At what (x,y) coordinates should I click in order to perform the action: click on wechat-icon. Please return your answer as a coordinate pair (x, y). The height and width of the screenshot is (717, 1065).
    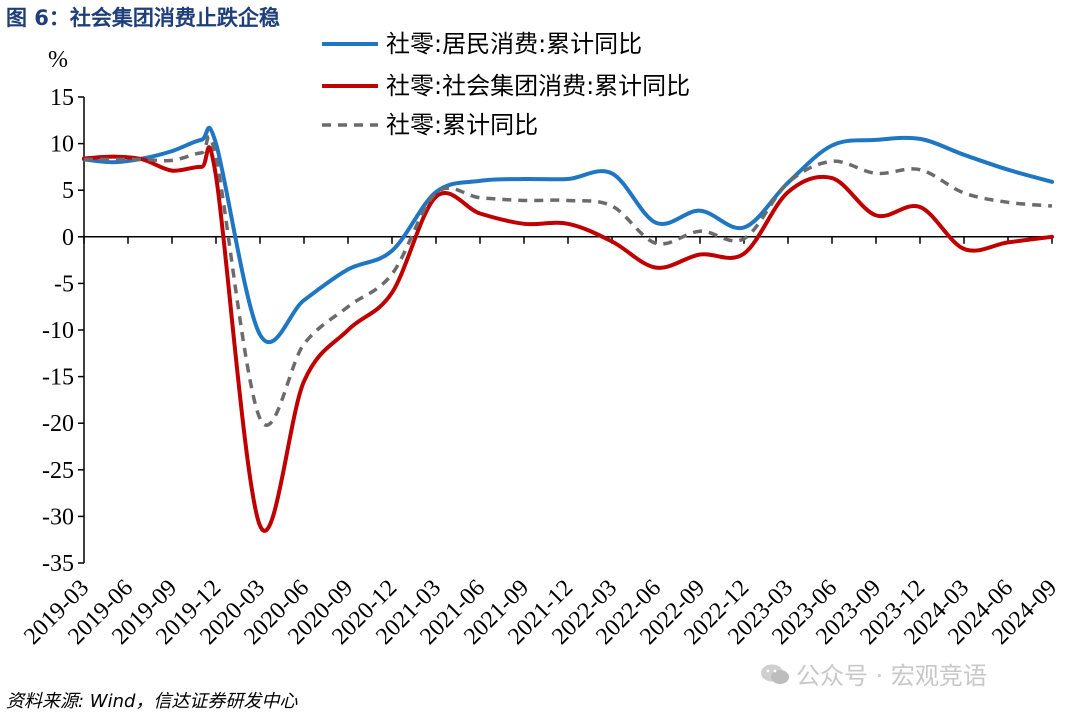
    Looking at the image, I should click on (775, 674).